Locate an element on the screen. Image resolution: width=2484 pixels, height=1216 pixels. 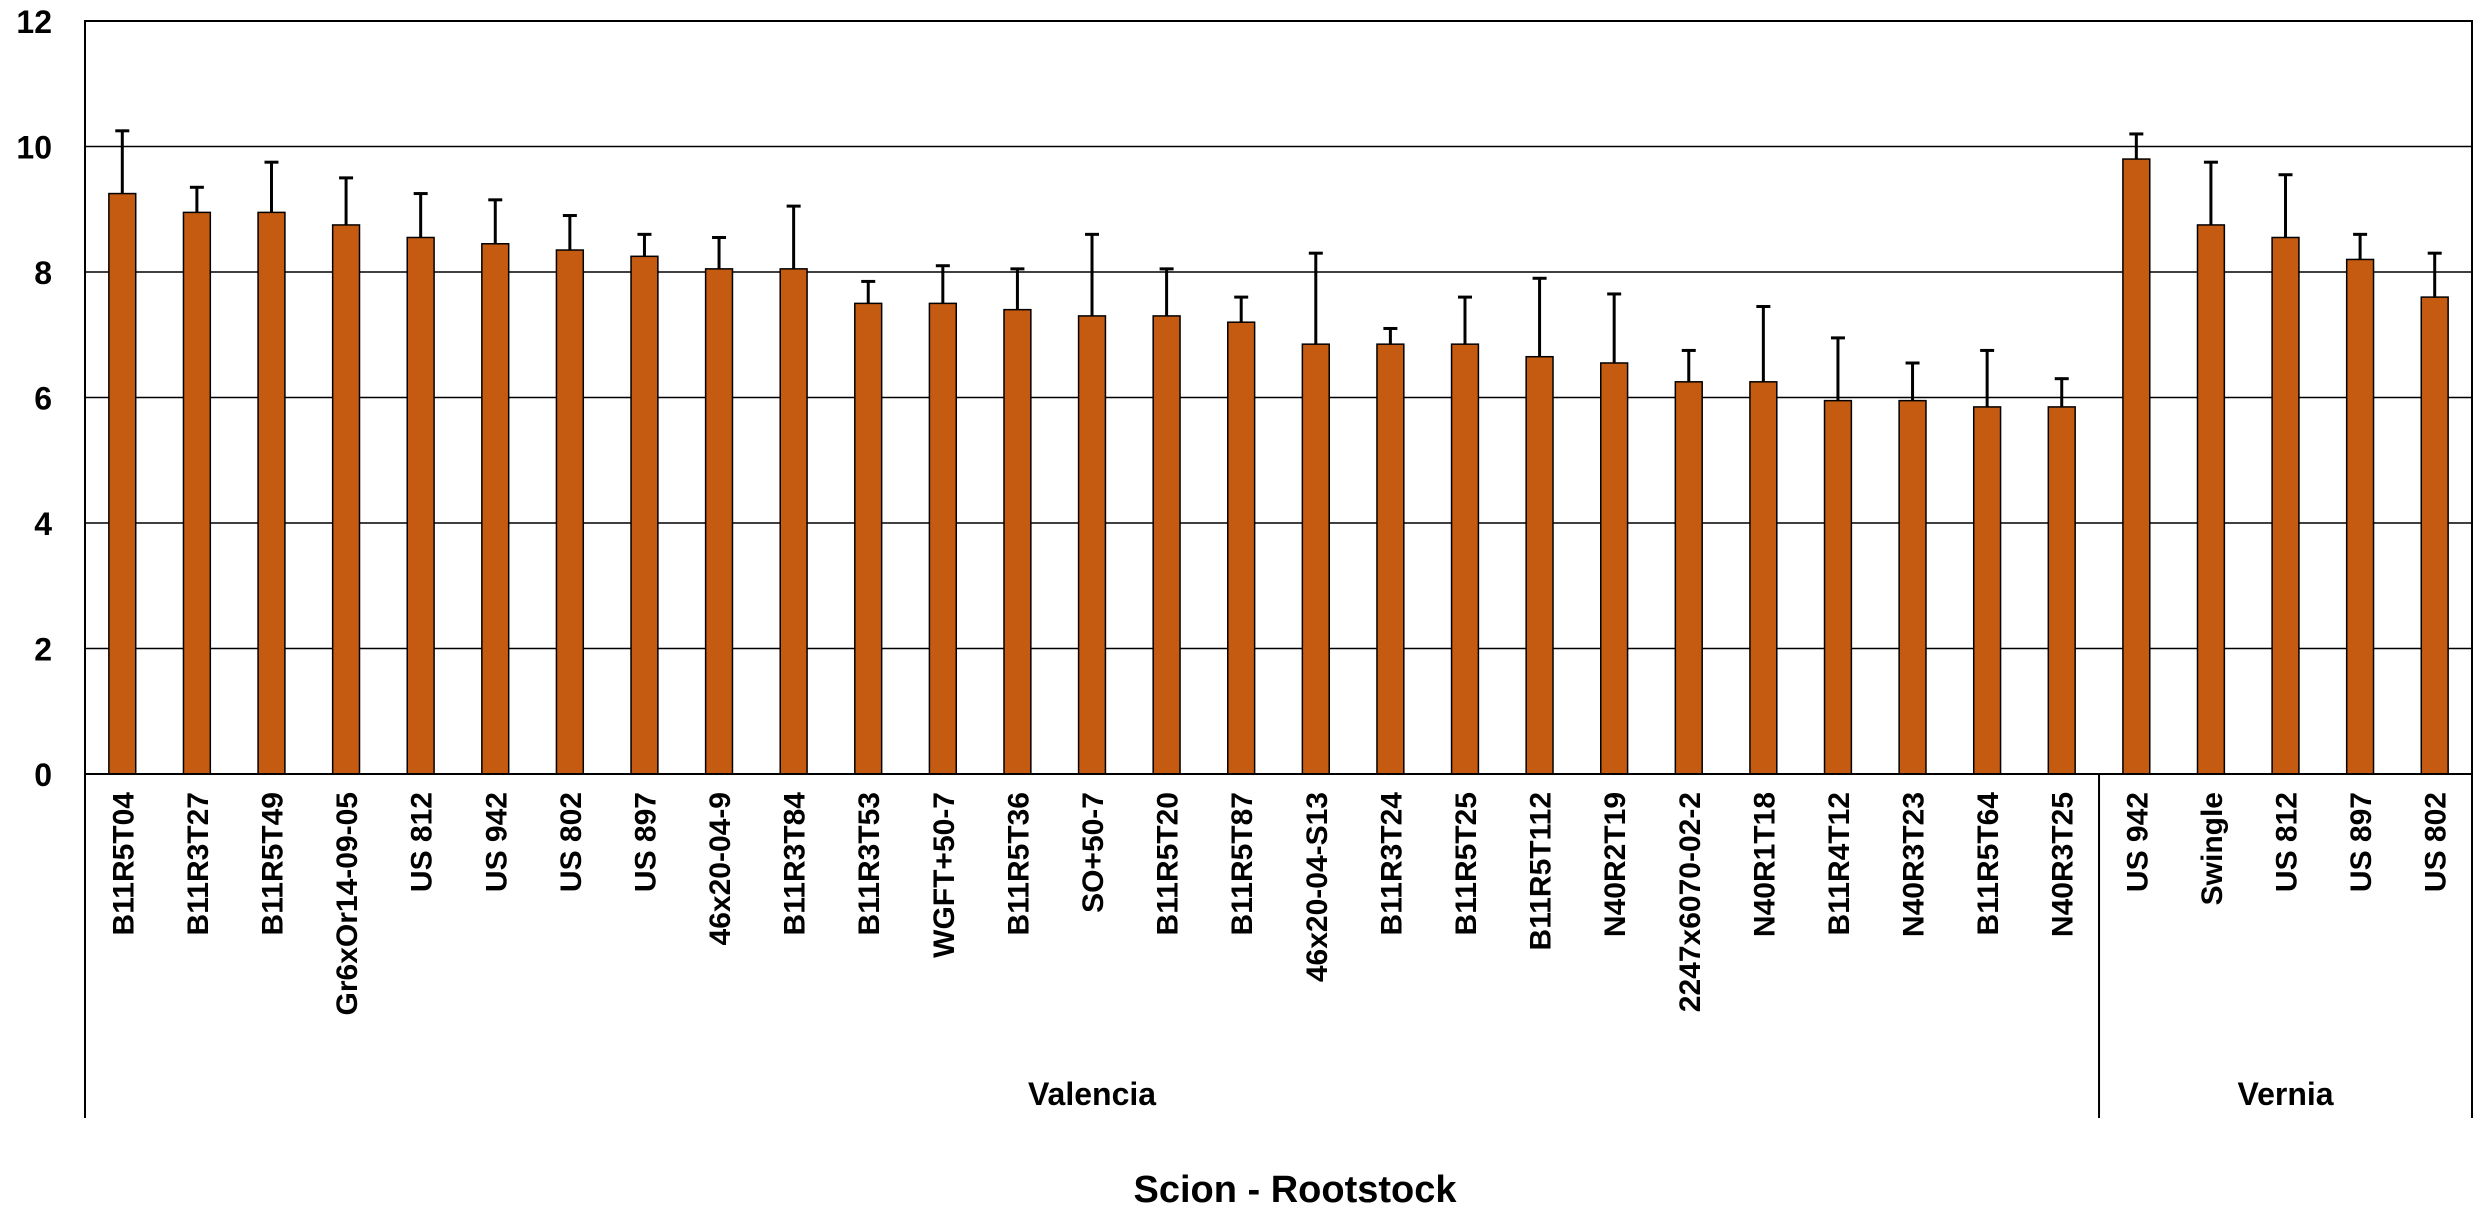
x-tick-label: B11R5T49 is located at coordinates (272, 863).